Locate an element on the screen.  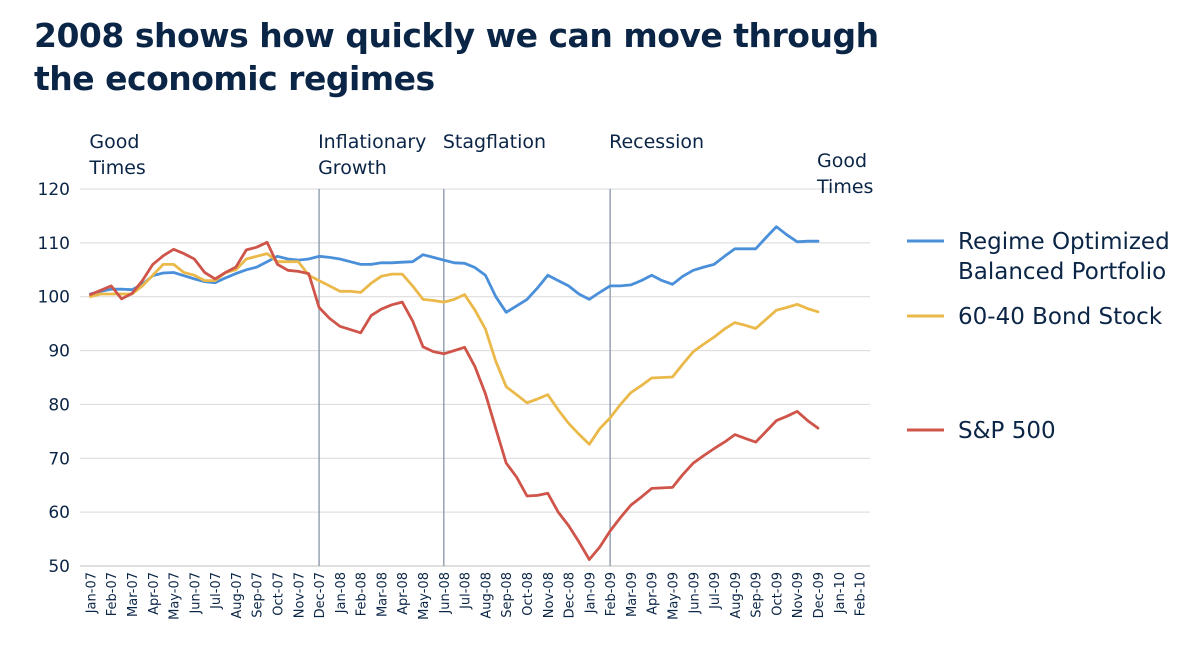
x-tick-label: Jul-09 is located at coordinates (715, 591).